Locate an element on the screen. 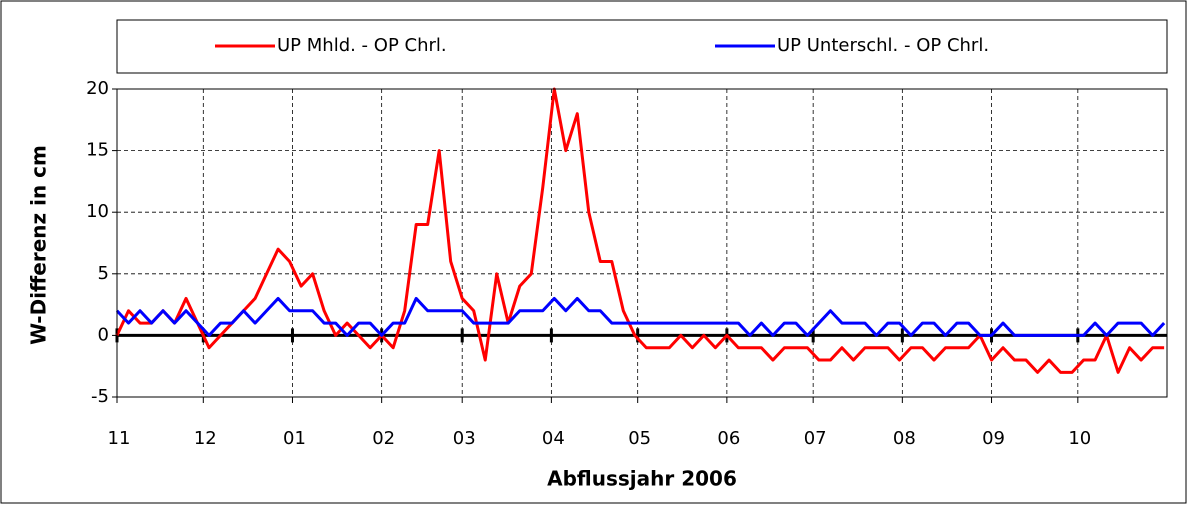  legend-label: UP Mhld. - OP Chrl. is located at coordinates (362, 45).